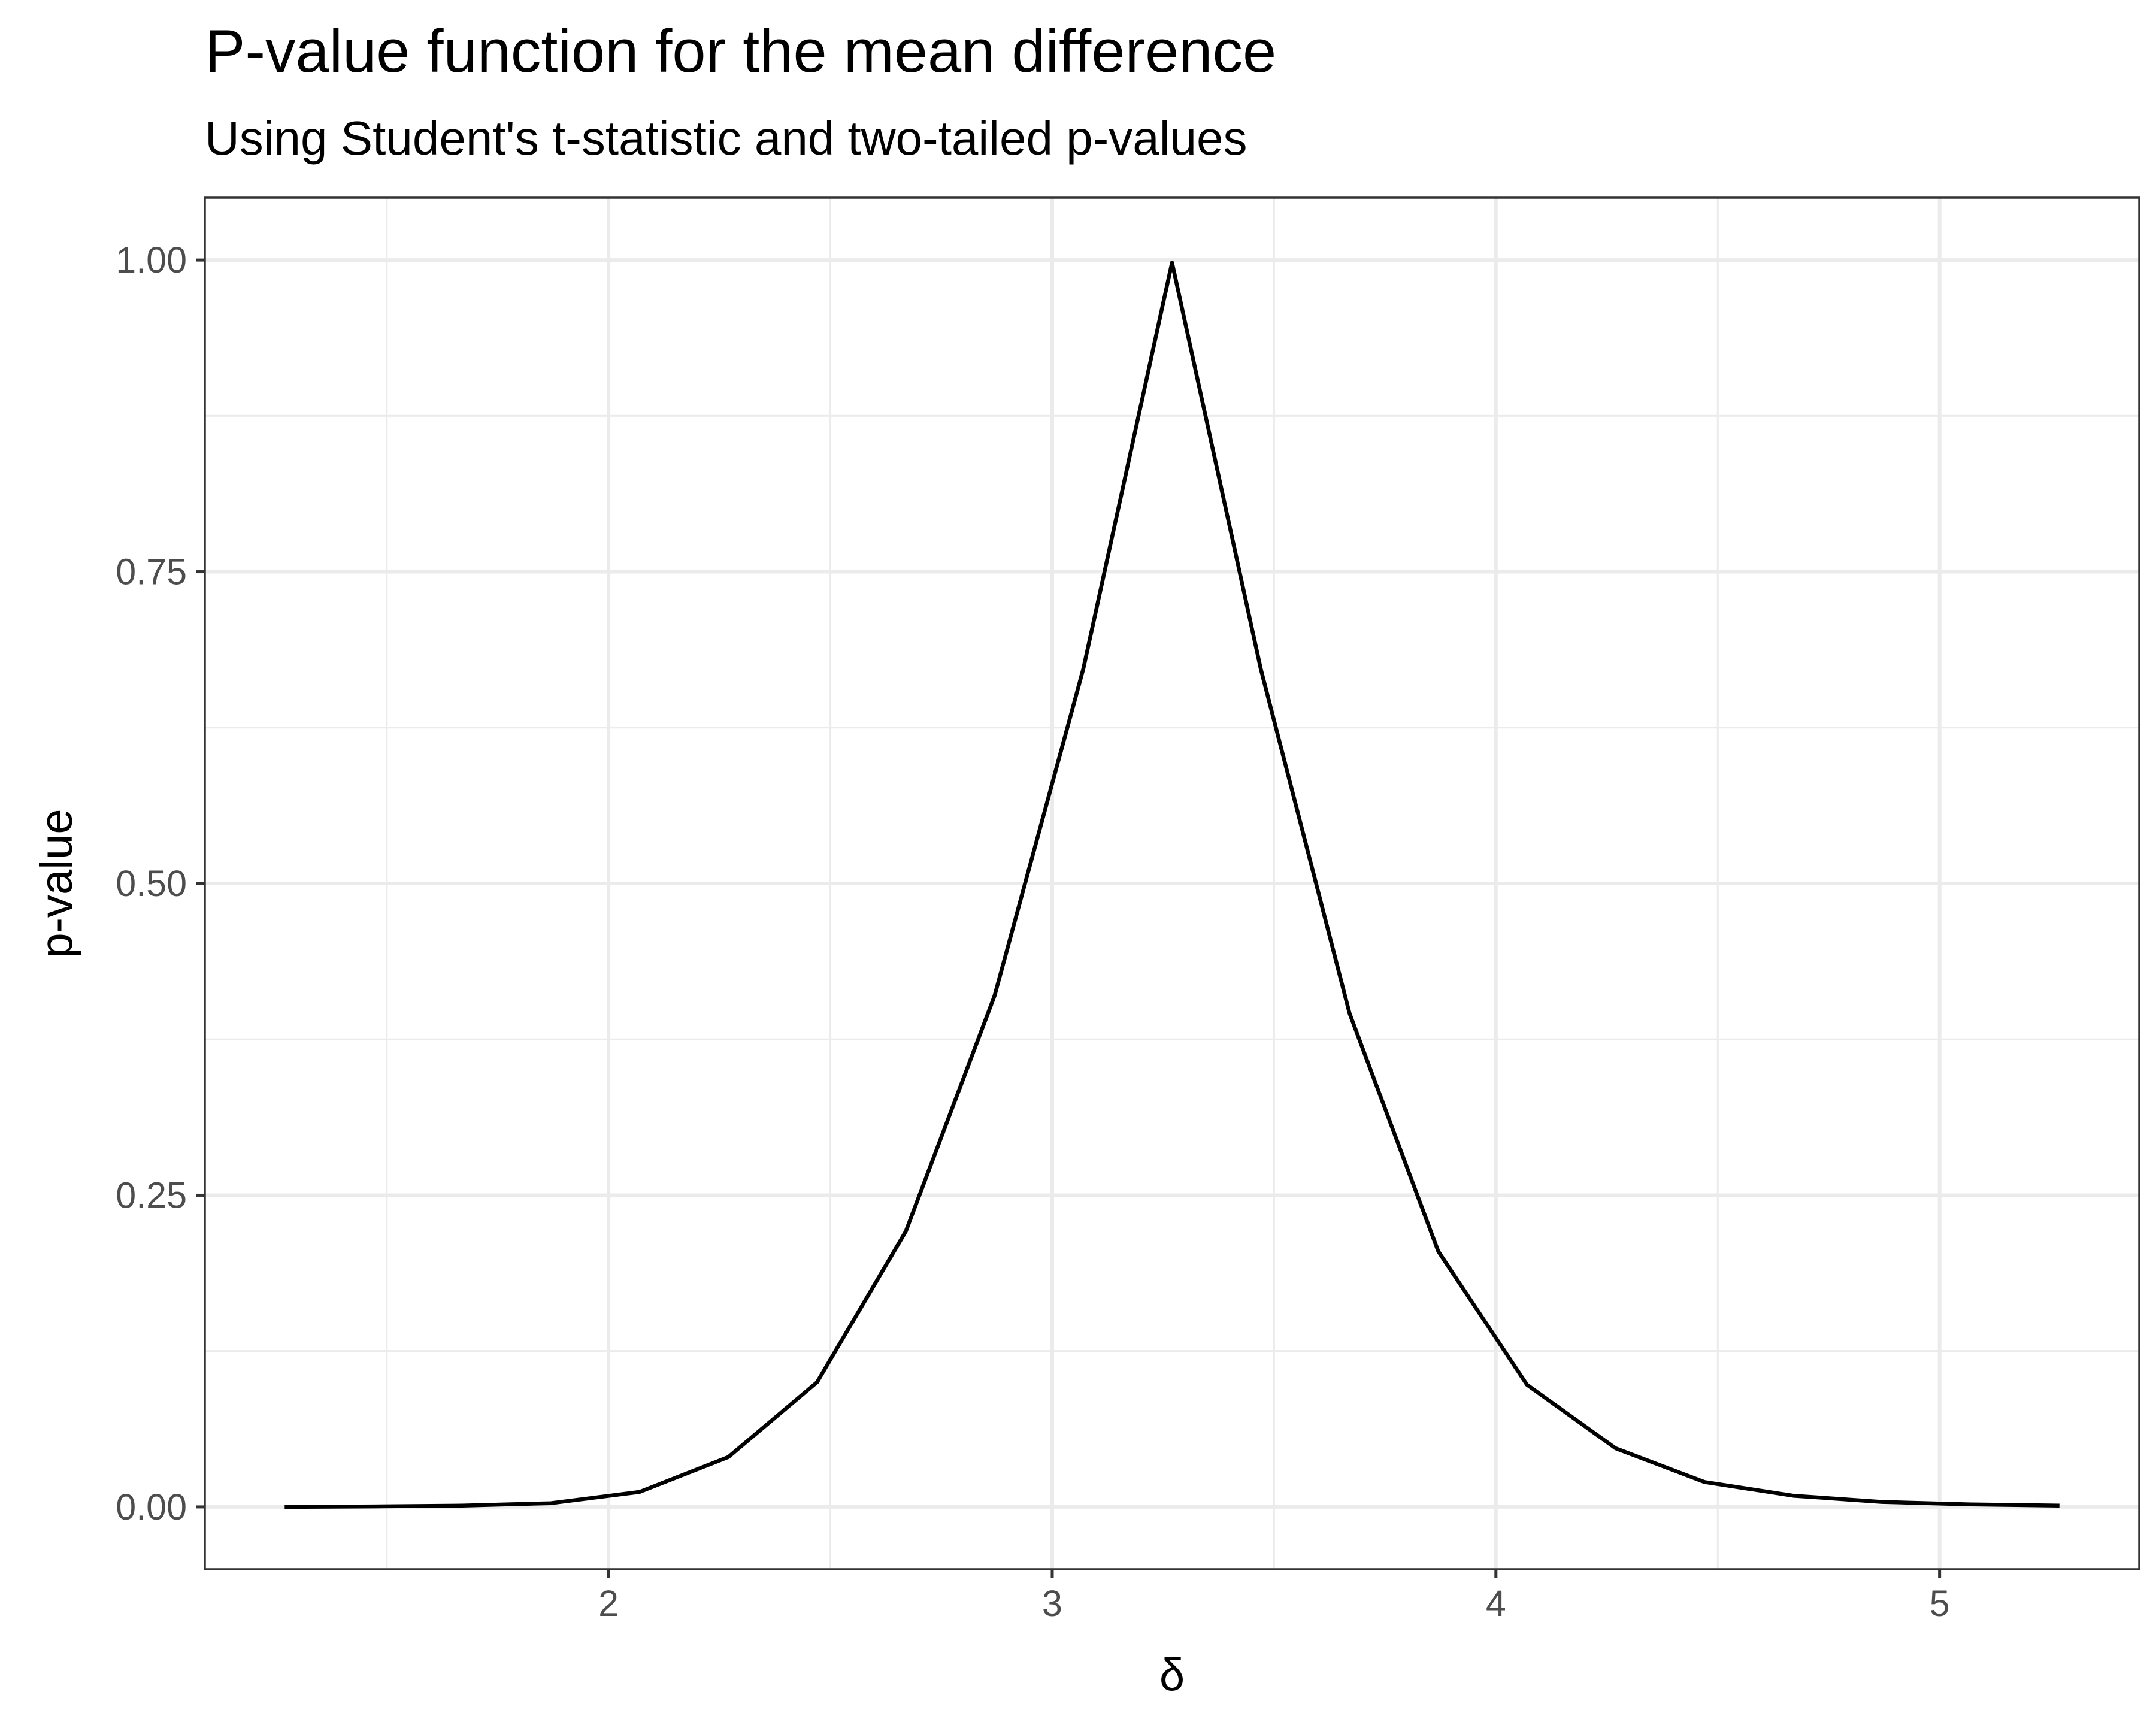  Describe the element at coordinates (740, 51) in the screenshot. I see `chart-title: P-value function for the mean difference` at that location.